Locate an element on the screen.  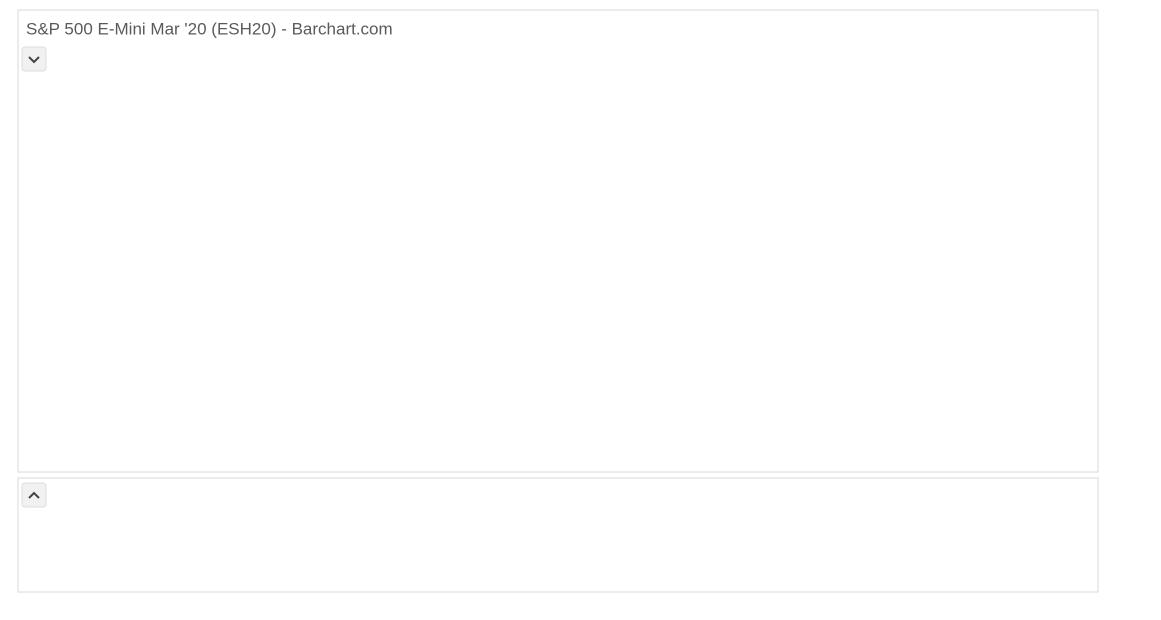
collapse-button is located at coordinates (34, 59).